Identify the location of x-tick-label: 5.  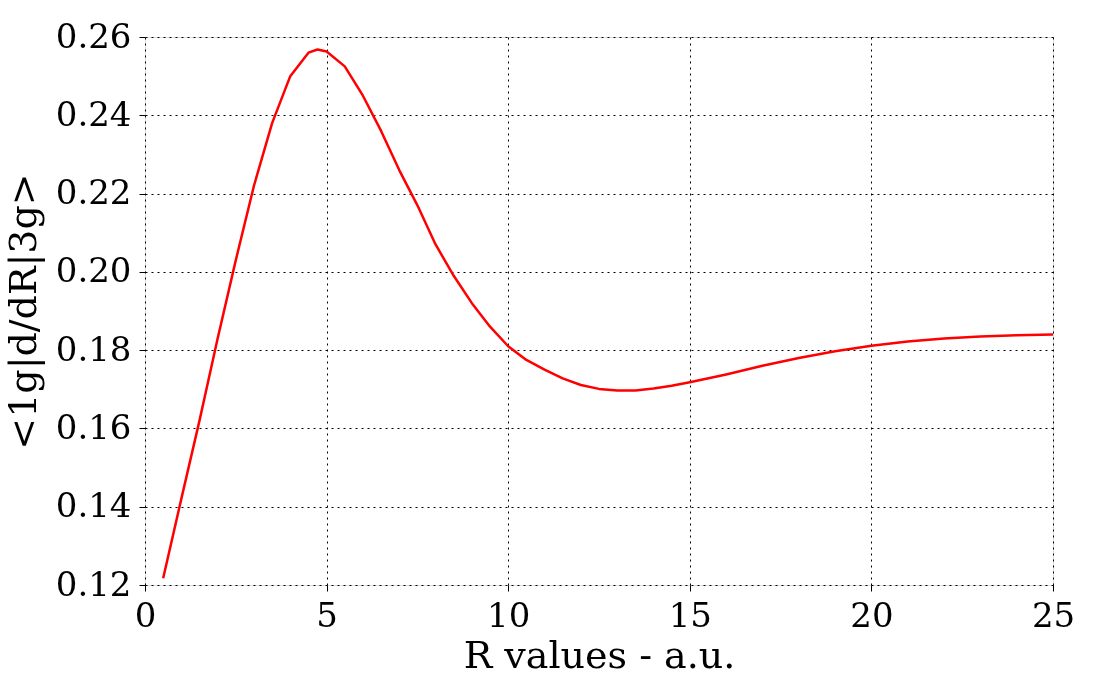
(327, 614).